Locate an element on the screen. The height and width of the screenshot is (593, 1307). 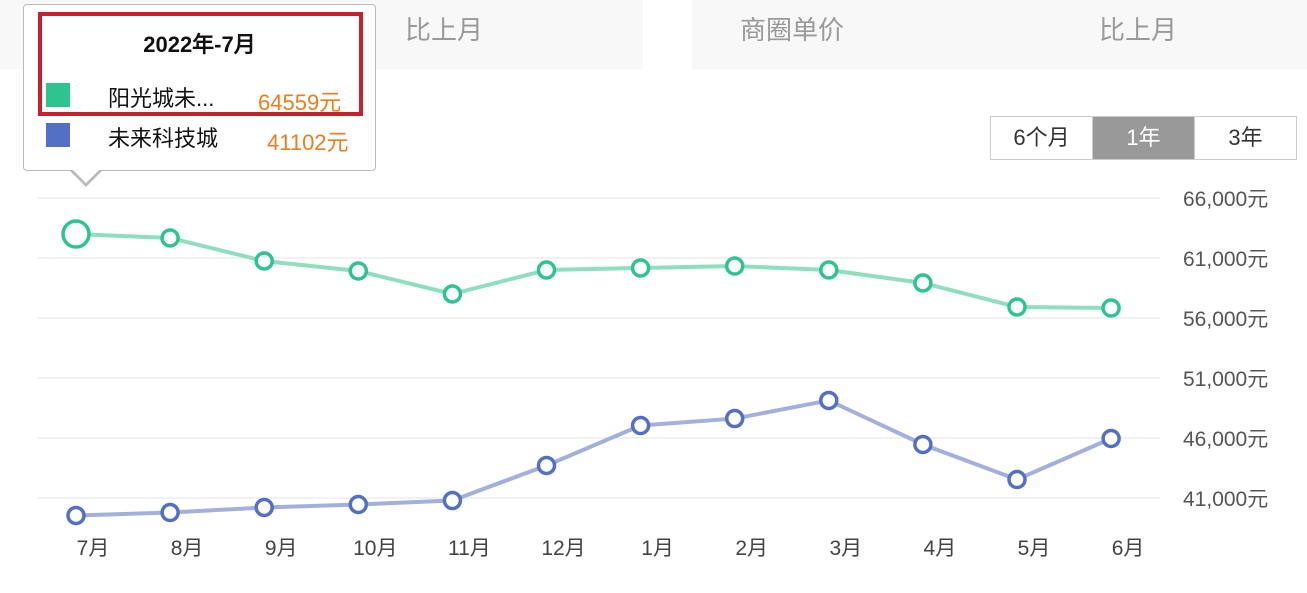
range-1-year-button: 1年 is located at coordinates (1143, 138).